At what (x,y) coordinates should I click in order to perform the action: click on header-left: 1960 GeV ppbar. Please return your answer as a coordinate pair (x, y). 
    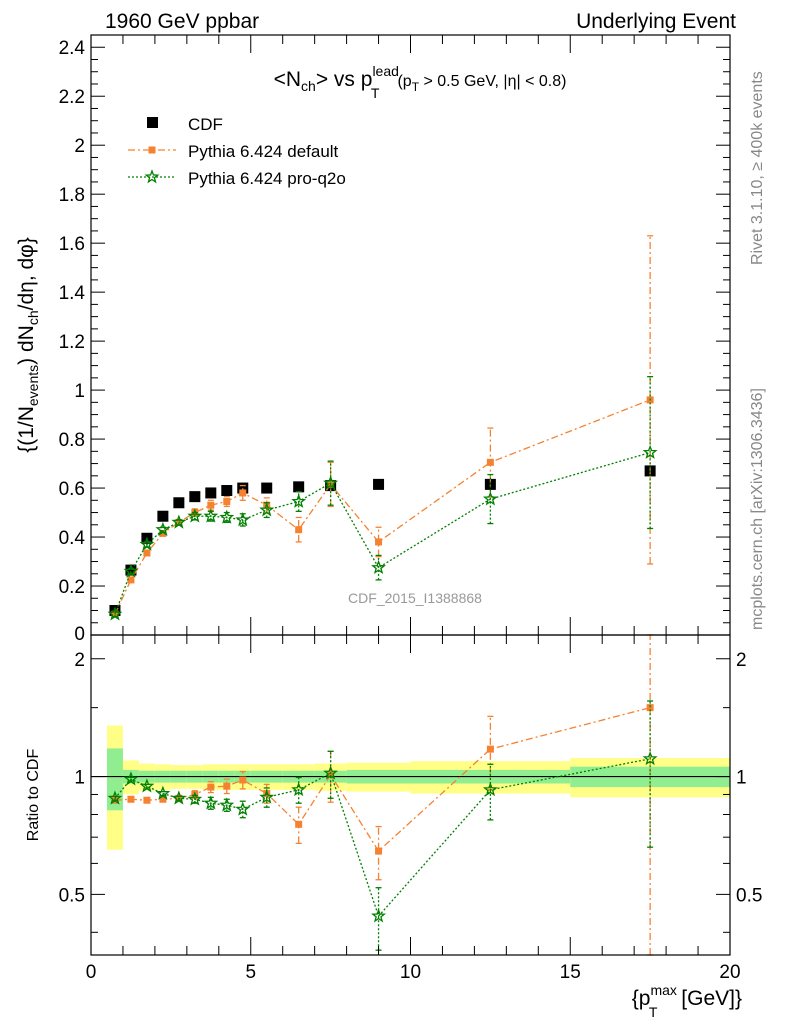
    Looking at the image, I should click on (182, 21).